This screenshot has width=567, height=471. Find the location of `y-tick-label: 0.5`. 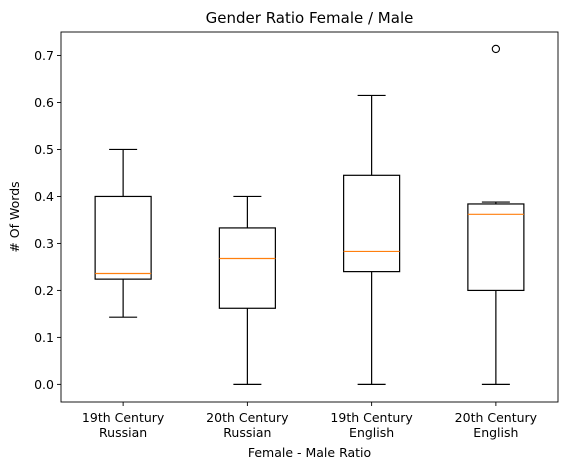

y-tick-label: 0.5 is located at coordinates (44, 149).